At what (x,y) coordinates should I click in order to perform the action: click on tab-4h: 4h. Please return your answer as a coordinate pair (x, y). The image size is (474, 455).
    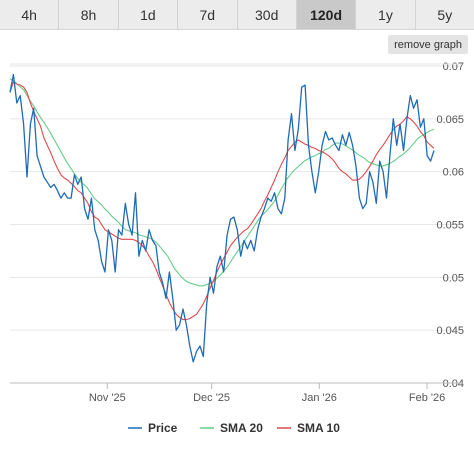
    Looking at the image, I should click on (30, 14).